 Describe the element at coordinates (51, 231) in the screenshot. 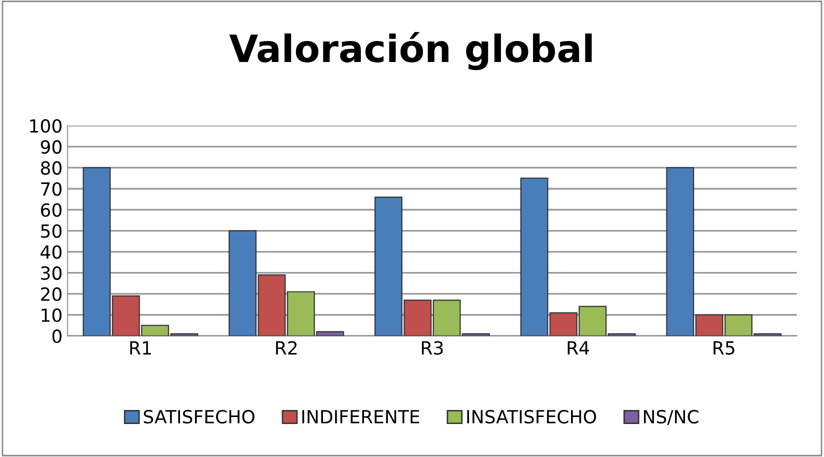

I see `y-tick-label: 50` at that location.